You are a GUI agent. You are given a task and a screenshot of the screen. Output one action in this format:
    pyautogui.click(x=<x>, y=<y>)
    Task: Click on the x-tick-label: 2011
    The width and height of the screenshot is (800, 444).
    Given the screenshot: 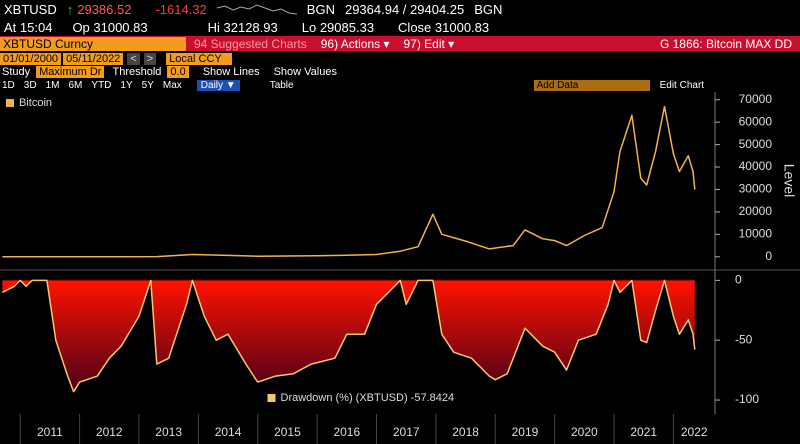 What is the action you would take?
    pyautogui.click(x=50, y=432)
    